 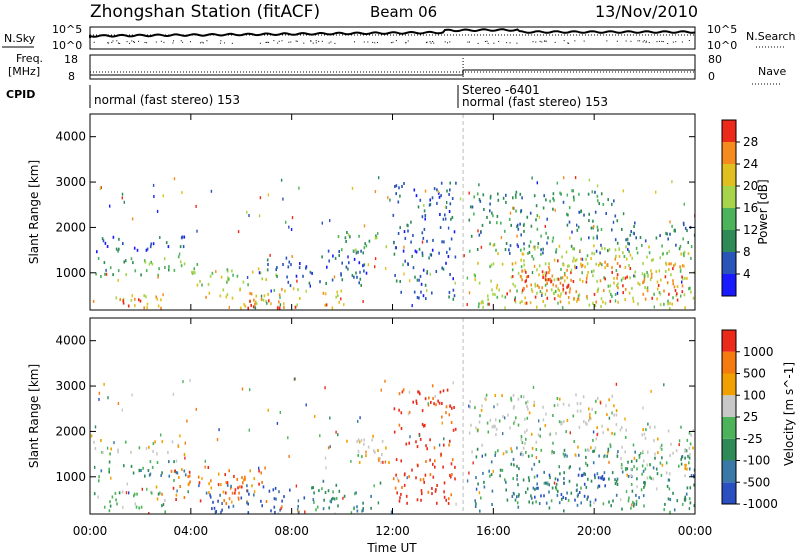 I want to click on colorbar-tick-label: 16, so click(x=750, y=208).